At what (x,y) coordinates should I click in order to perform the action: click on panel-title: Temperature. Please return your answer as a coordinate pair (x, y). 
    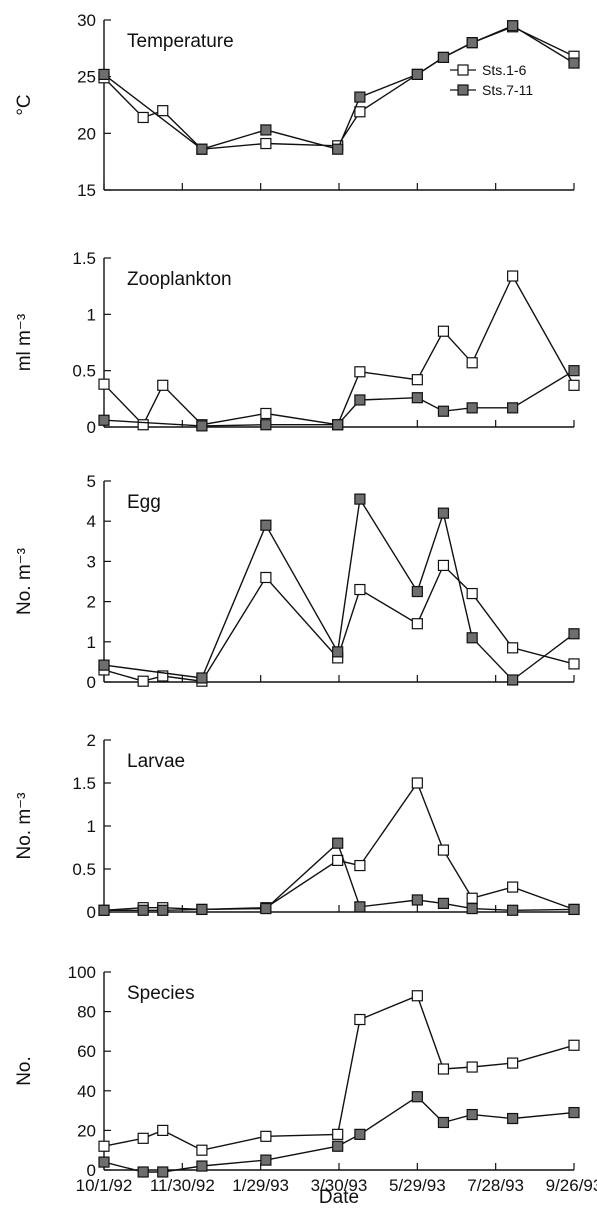
    Looking at the image, I should click on (180, 41).